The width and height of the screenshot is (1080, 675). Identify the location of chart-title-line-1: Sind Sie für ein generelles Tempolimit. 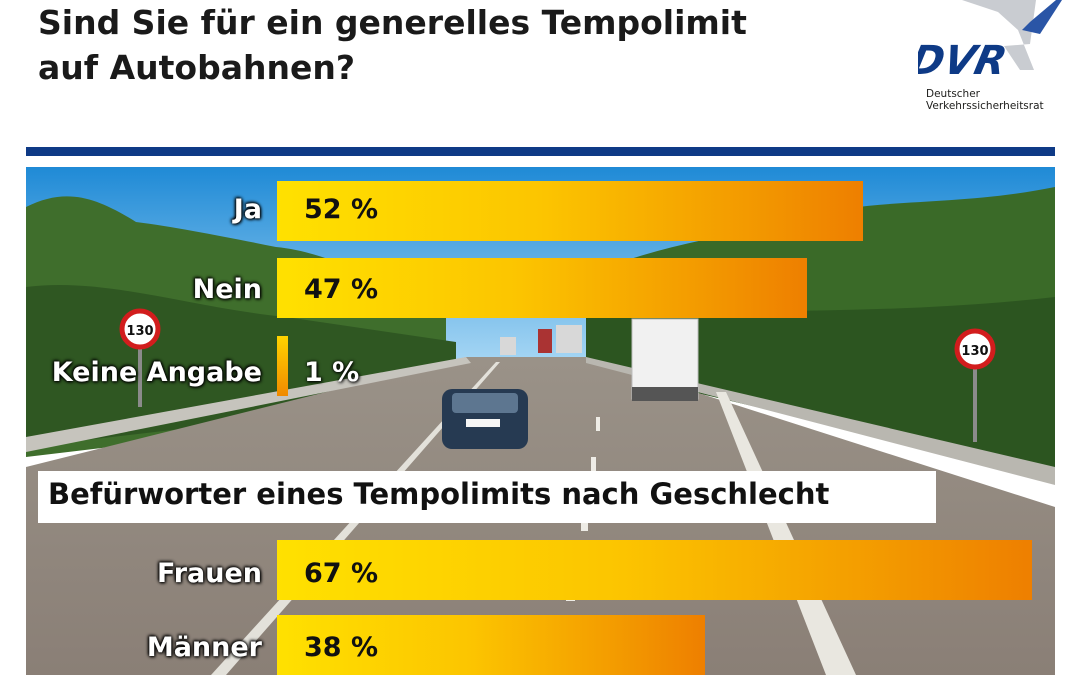
(392, 22).